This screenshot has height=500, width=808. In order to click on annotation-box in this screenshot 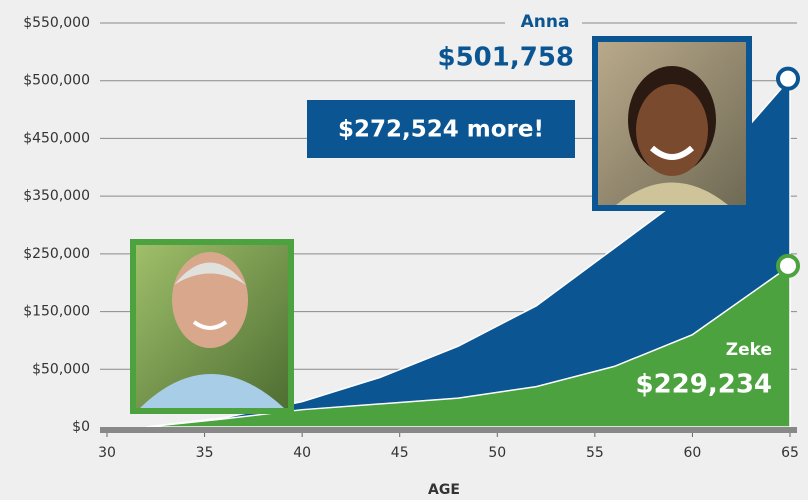, I will do `click(441, 129)`.